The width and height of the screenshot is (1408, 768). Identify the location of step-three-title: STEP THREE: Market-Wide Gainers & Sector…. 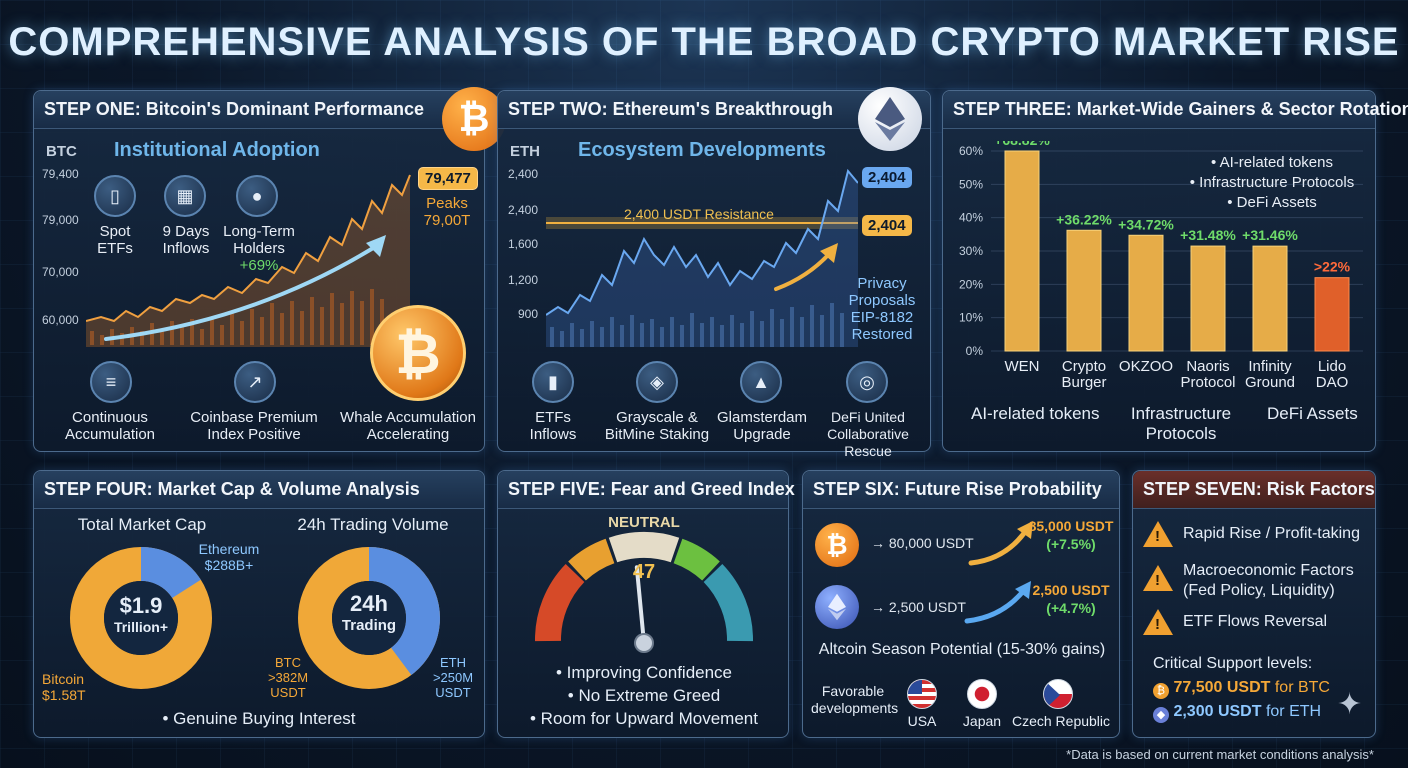
(1180, 109).